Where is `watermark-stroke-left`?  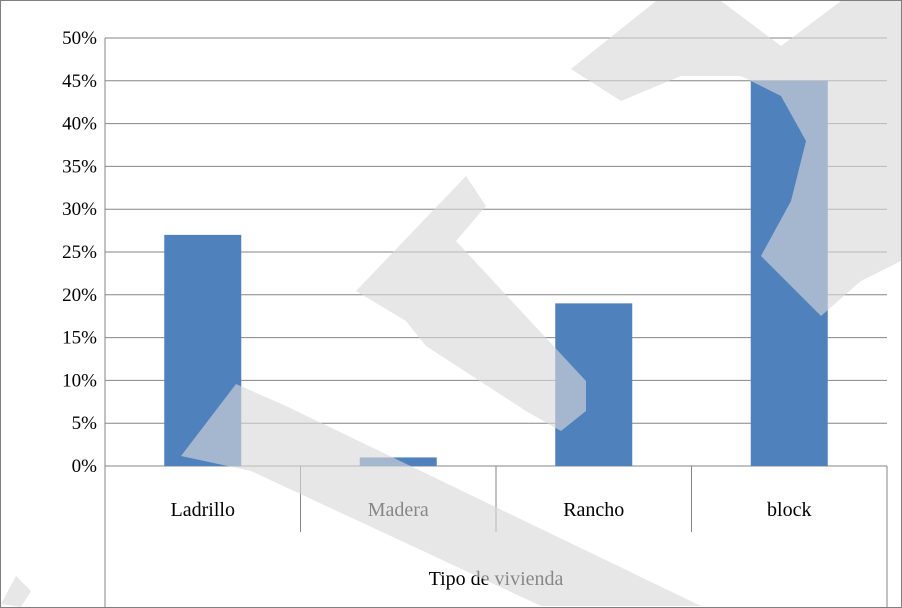 watermark-stroke-left is located at coordinates (16, 591).